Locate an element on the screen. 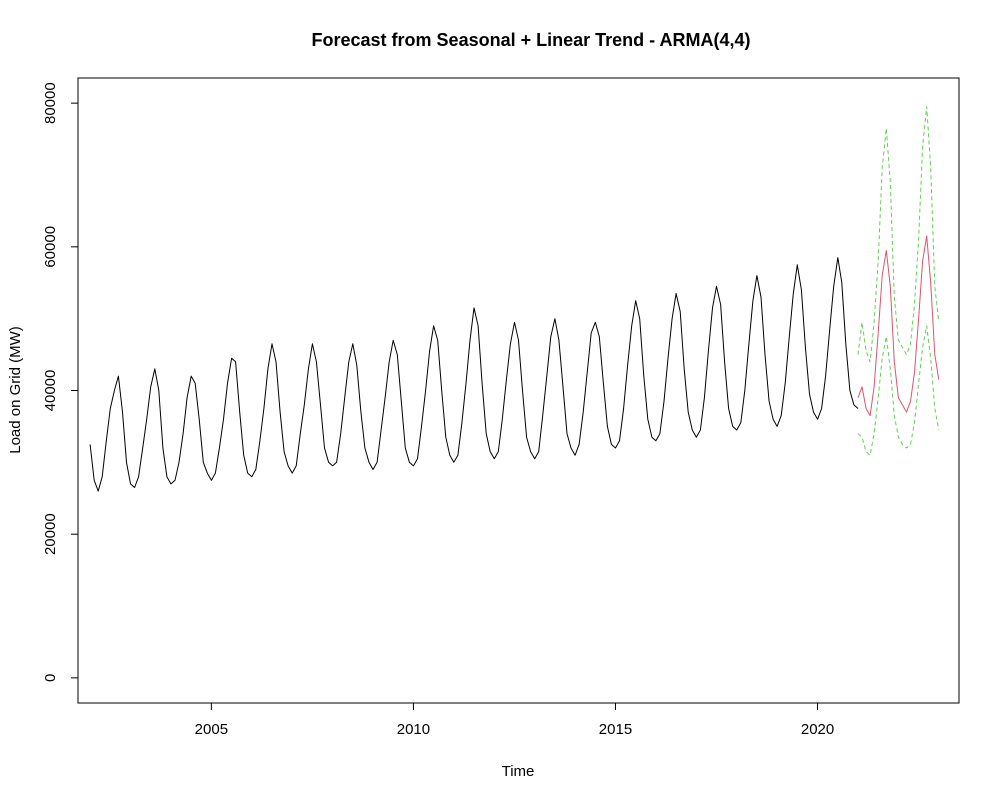 The width and height of the screenshot is (1000, 800). x-tick-label: 2015 is located at coordinates (615, 729).